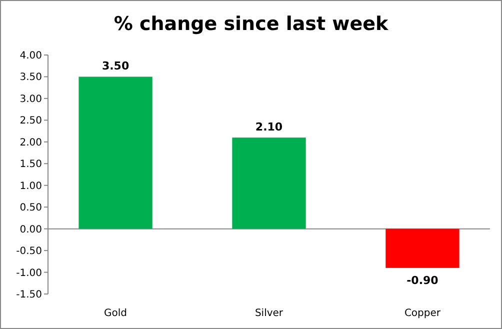 The image size is (502, 329). What do you see at coordinates (31, 208) in the screenshot?
I see `y-tick-label: 0.50` at bounding box center [31, 208].